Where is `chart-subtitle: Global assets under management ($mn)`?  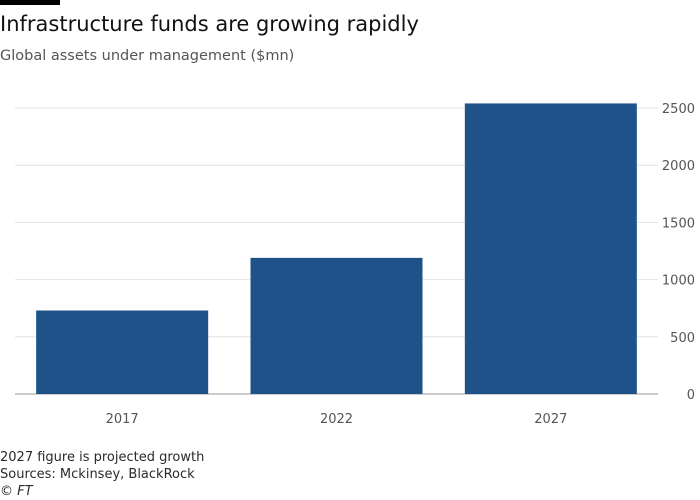 chart-subtitle: Global assets under management ($mn) is located at coordinates (147, 56).